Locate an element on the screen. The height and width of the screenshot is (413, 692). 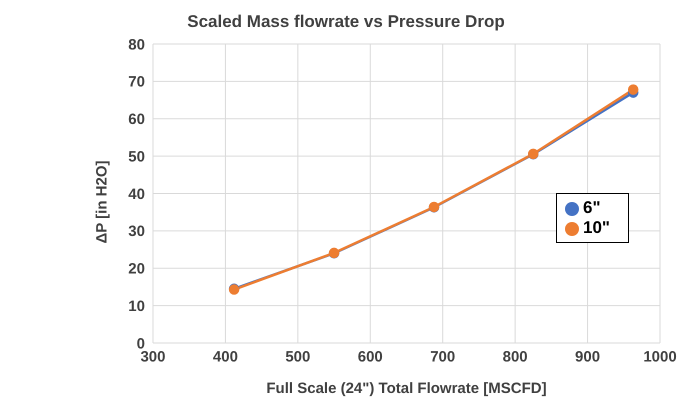
y-tick-label: 50 is located at coordinates (136, 157).